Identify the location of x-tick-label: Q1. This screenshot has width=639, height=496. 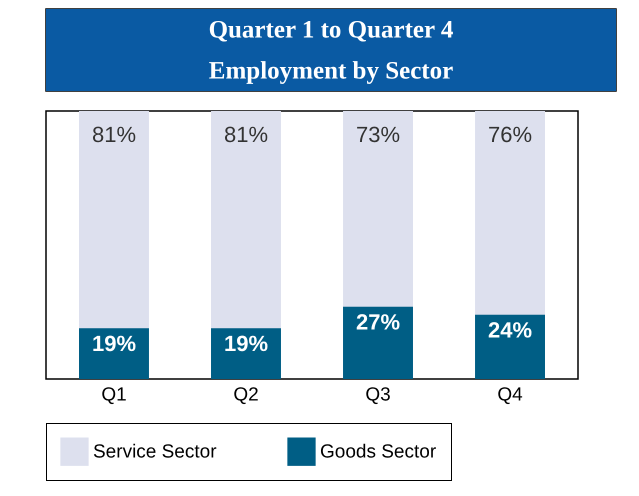
(114, 395).